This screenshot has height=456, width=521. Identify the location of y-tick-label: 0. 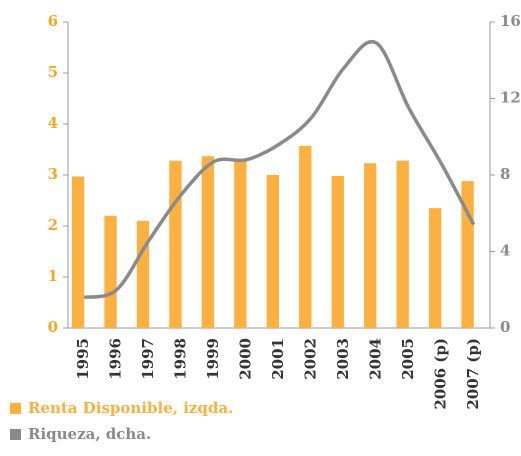
(53, 327).